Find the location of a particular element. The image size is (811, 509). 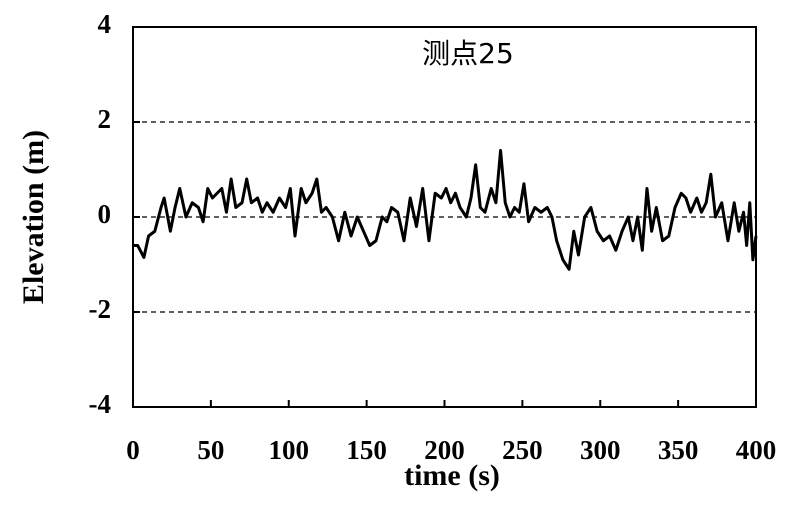

x-tick-label: 150 is located at coordinates (366, 450).